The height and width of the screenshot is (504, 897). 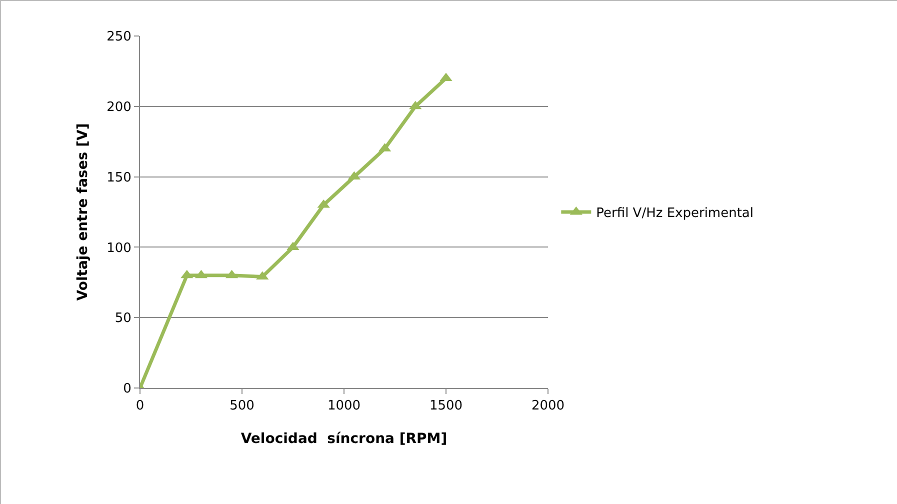 I want to click on y-tick-label: 150, so click(x=119, y=178).